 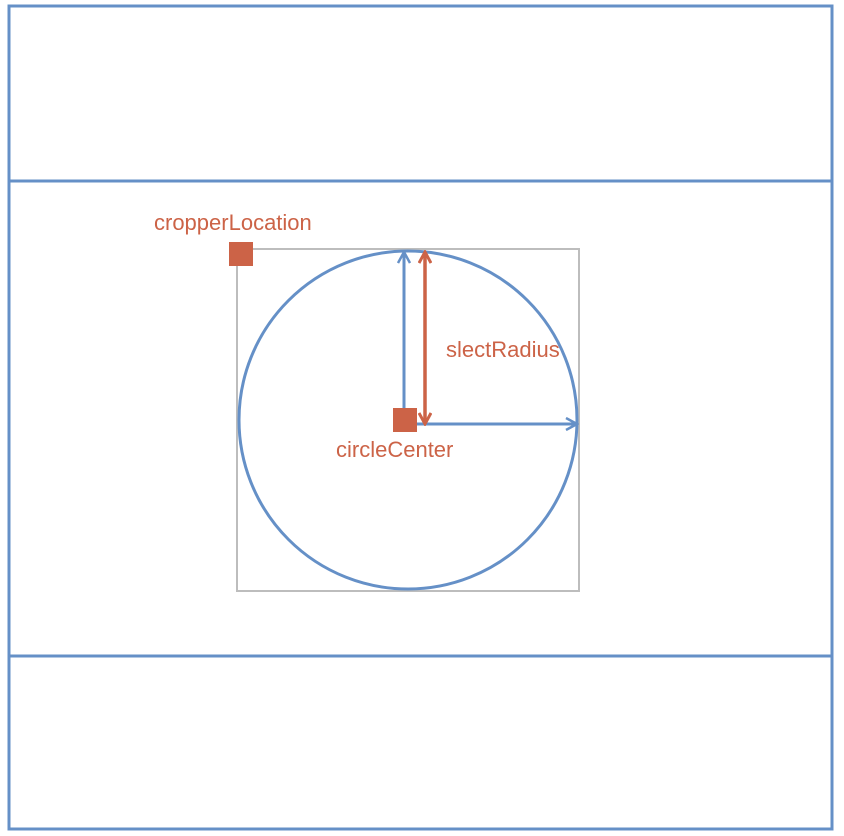 What do you see at coordinates (241, 254) in the screenshot?
I see `cropper-location-marker` at bounding box center [241, 254].